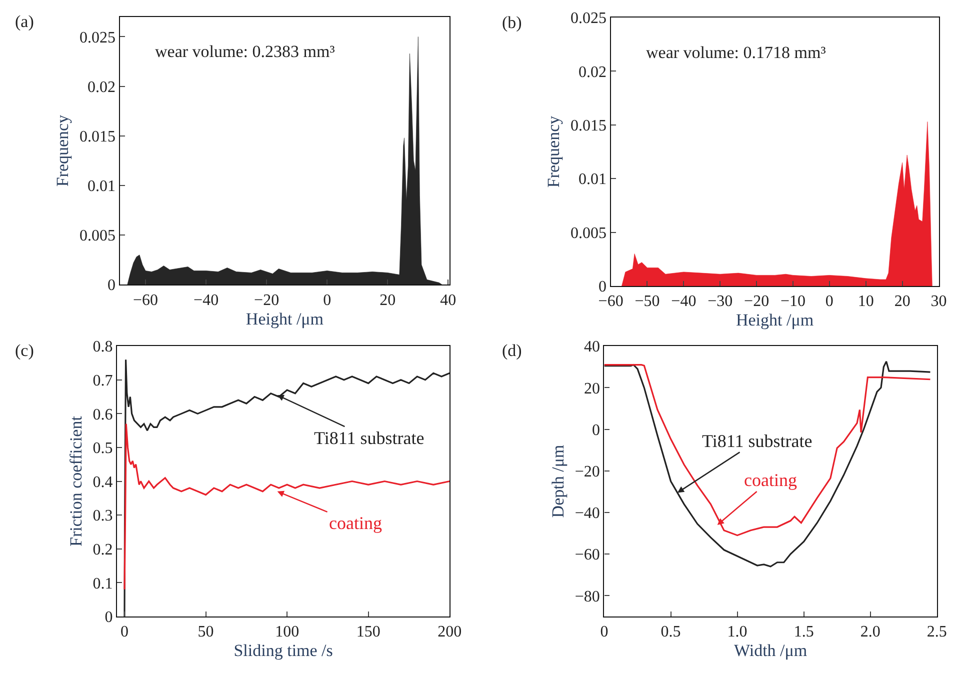 This screenshot has height=678, width=962. What do you see at coordinates (592, 389) in the screenshot?
I see `y-tick-label: 20` at bounding box center [592, 389].